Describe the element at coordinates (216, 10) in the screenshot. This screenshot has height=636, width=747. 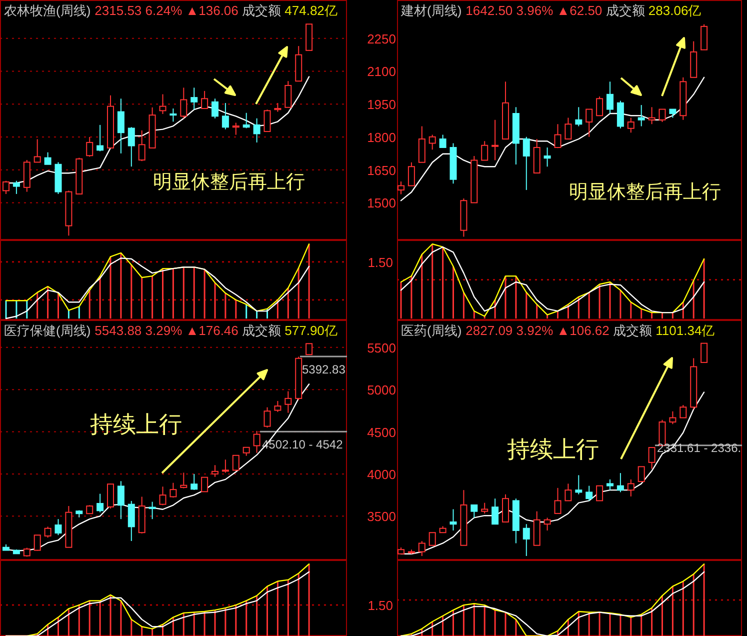
I see `chart-subtitle: 2315.53 6.24% ▲136.06 成交额 474.82亿` at that location.